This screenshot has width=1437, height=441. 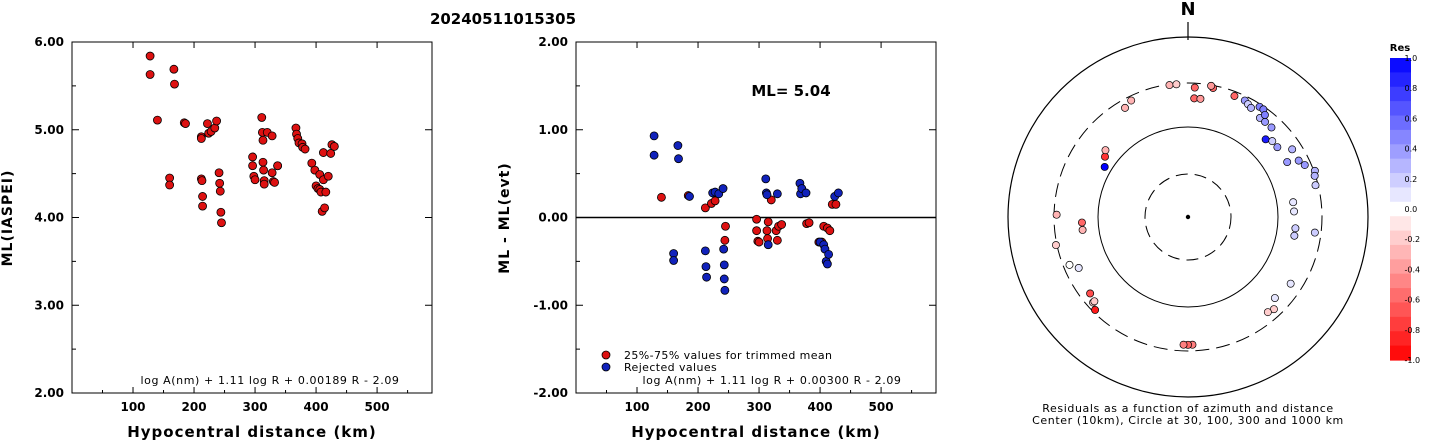 What do you see at coordinates (636, 407) in the screenshot?
I see `x-tick-label: 100` at bounding box center [636, 407].